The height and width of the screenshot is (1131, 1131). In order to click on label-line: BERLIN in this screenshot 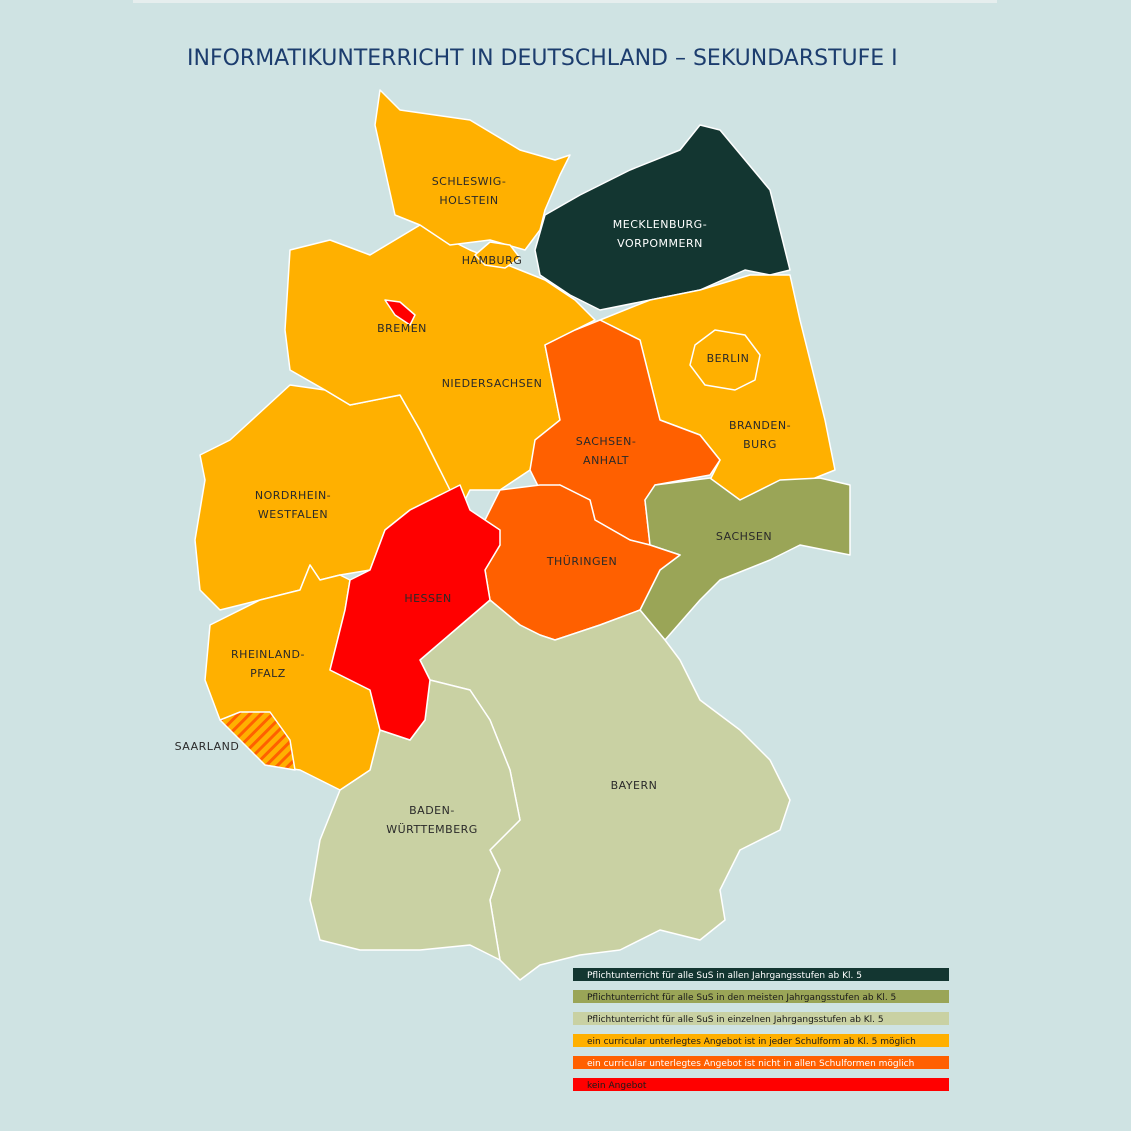, I will do `click(728, 358)`.